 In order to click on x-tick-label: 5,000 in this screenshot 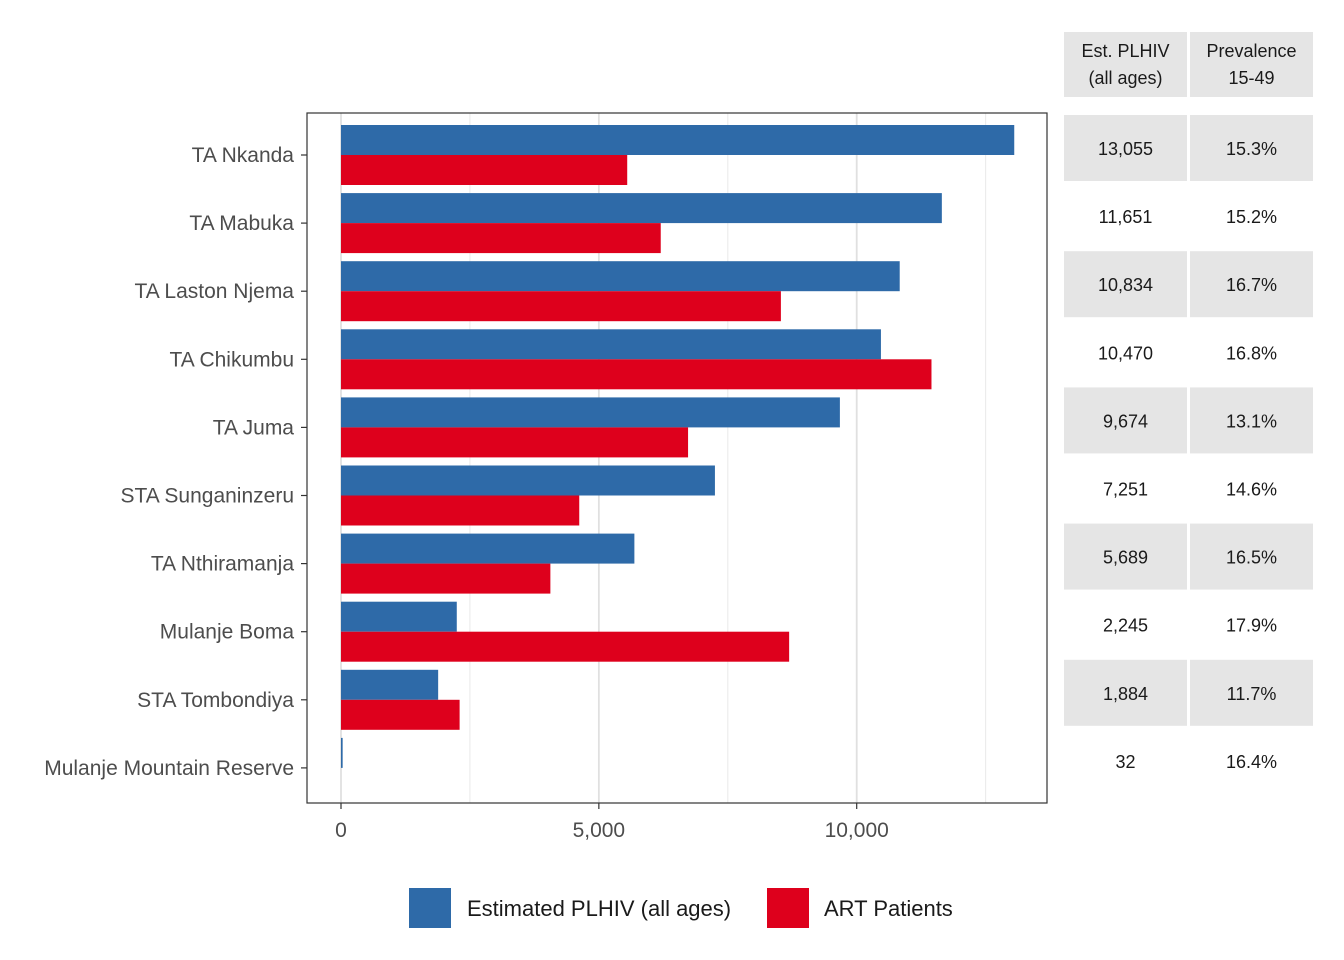, I will do `click(599, 830)`.